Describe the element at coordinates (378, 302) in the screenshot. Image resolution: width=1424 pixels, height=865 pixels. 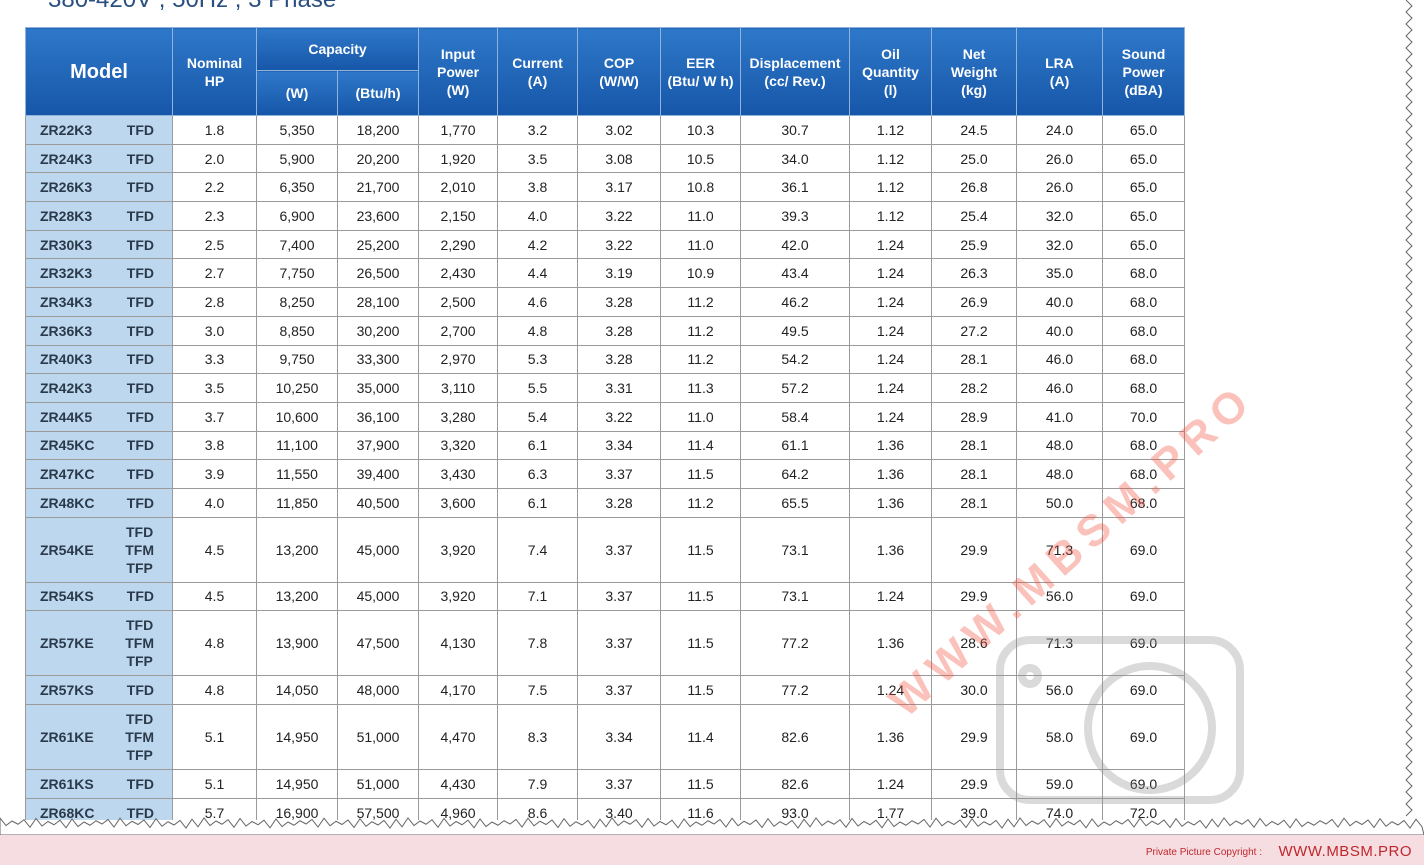
I see `table-cell: 28,100` at that location.